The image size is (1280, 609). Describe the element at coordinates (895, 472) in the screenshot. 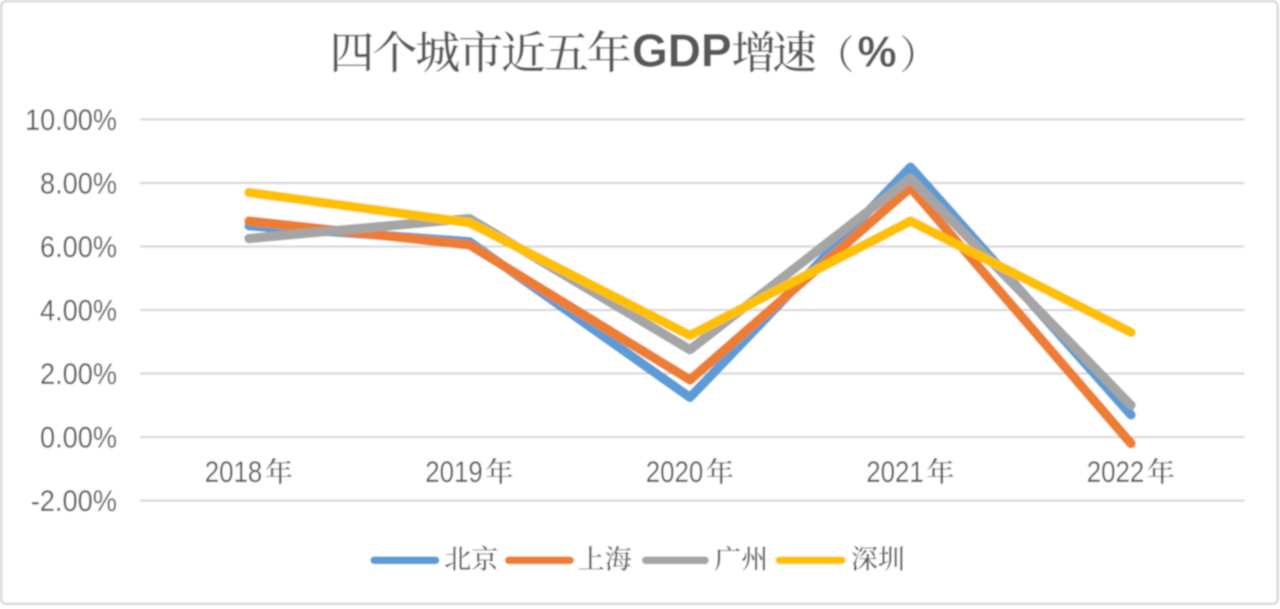

I see `svg-text: 2021` at that location.